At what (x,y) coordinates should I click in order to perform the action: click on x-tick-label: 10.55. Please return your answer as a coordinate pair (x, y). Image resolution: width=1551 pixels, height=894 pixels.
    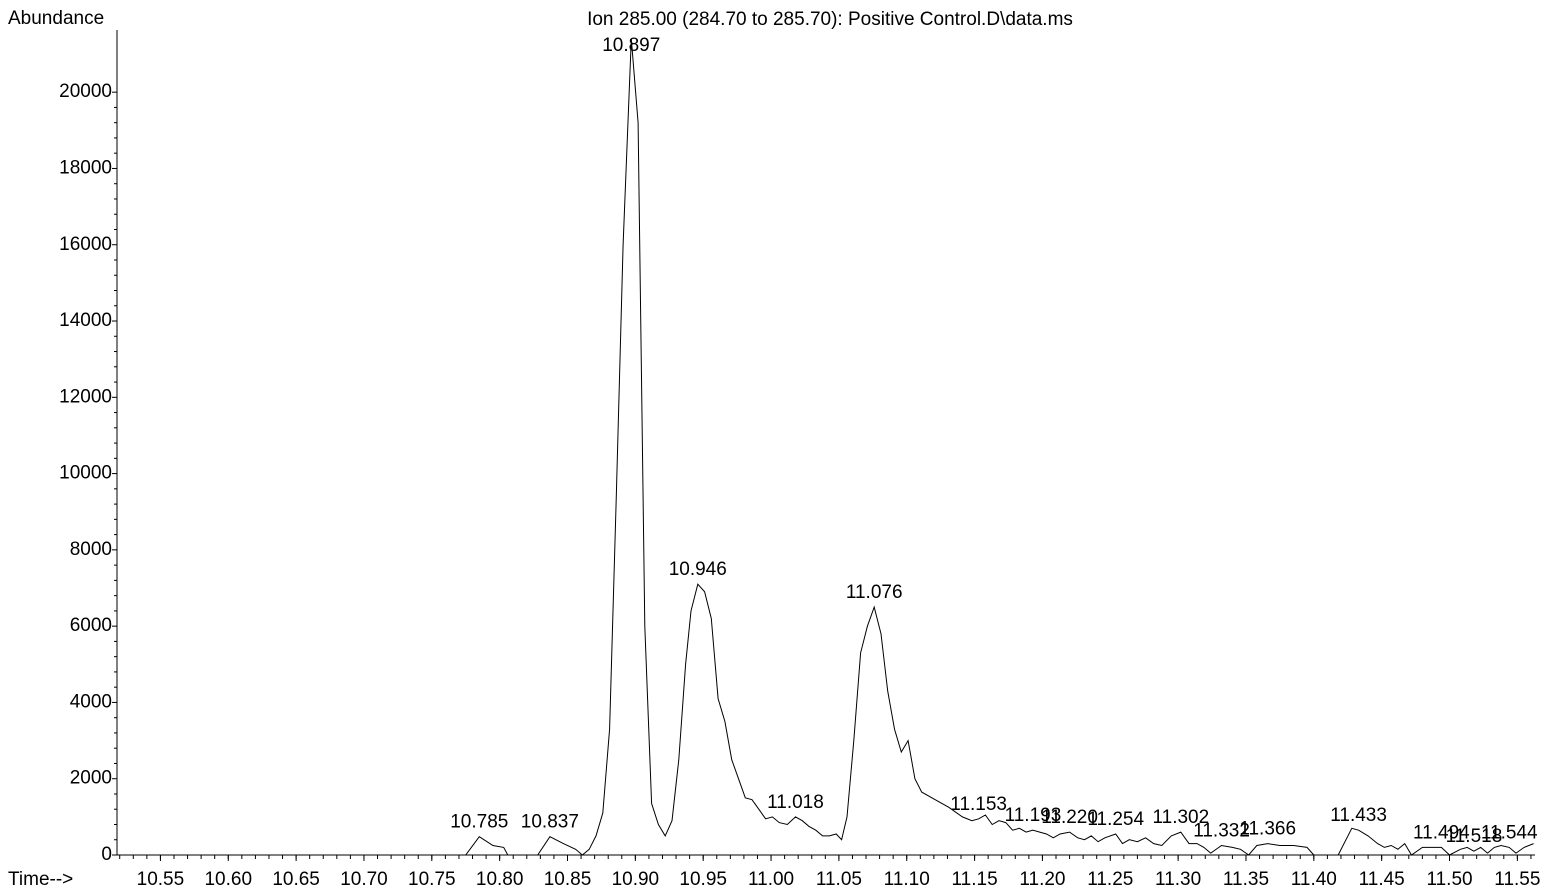
    Looking at the image, I should click on (161, 879).